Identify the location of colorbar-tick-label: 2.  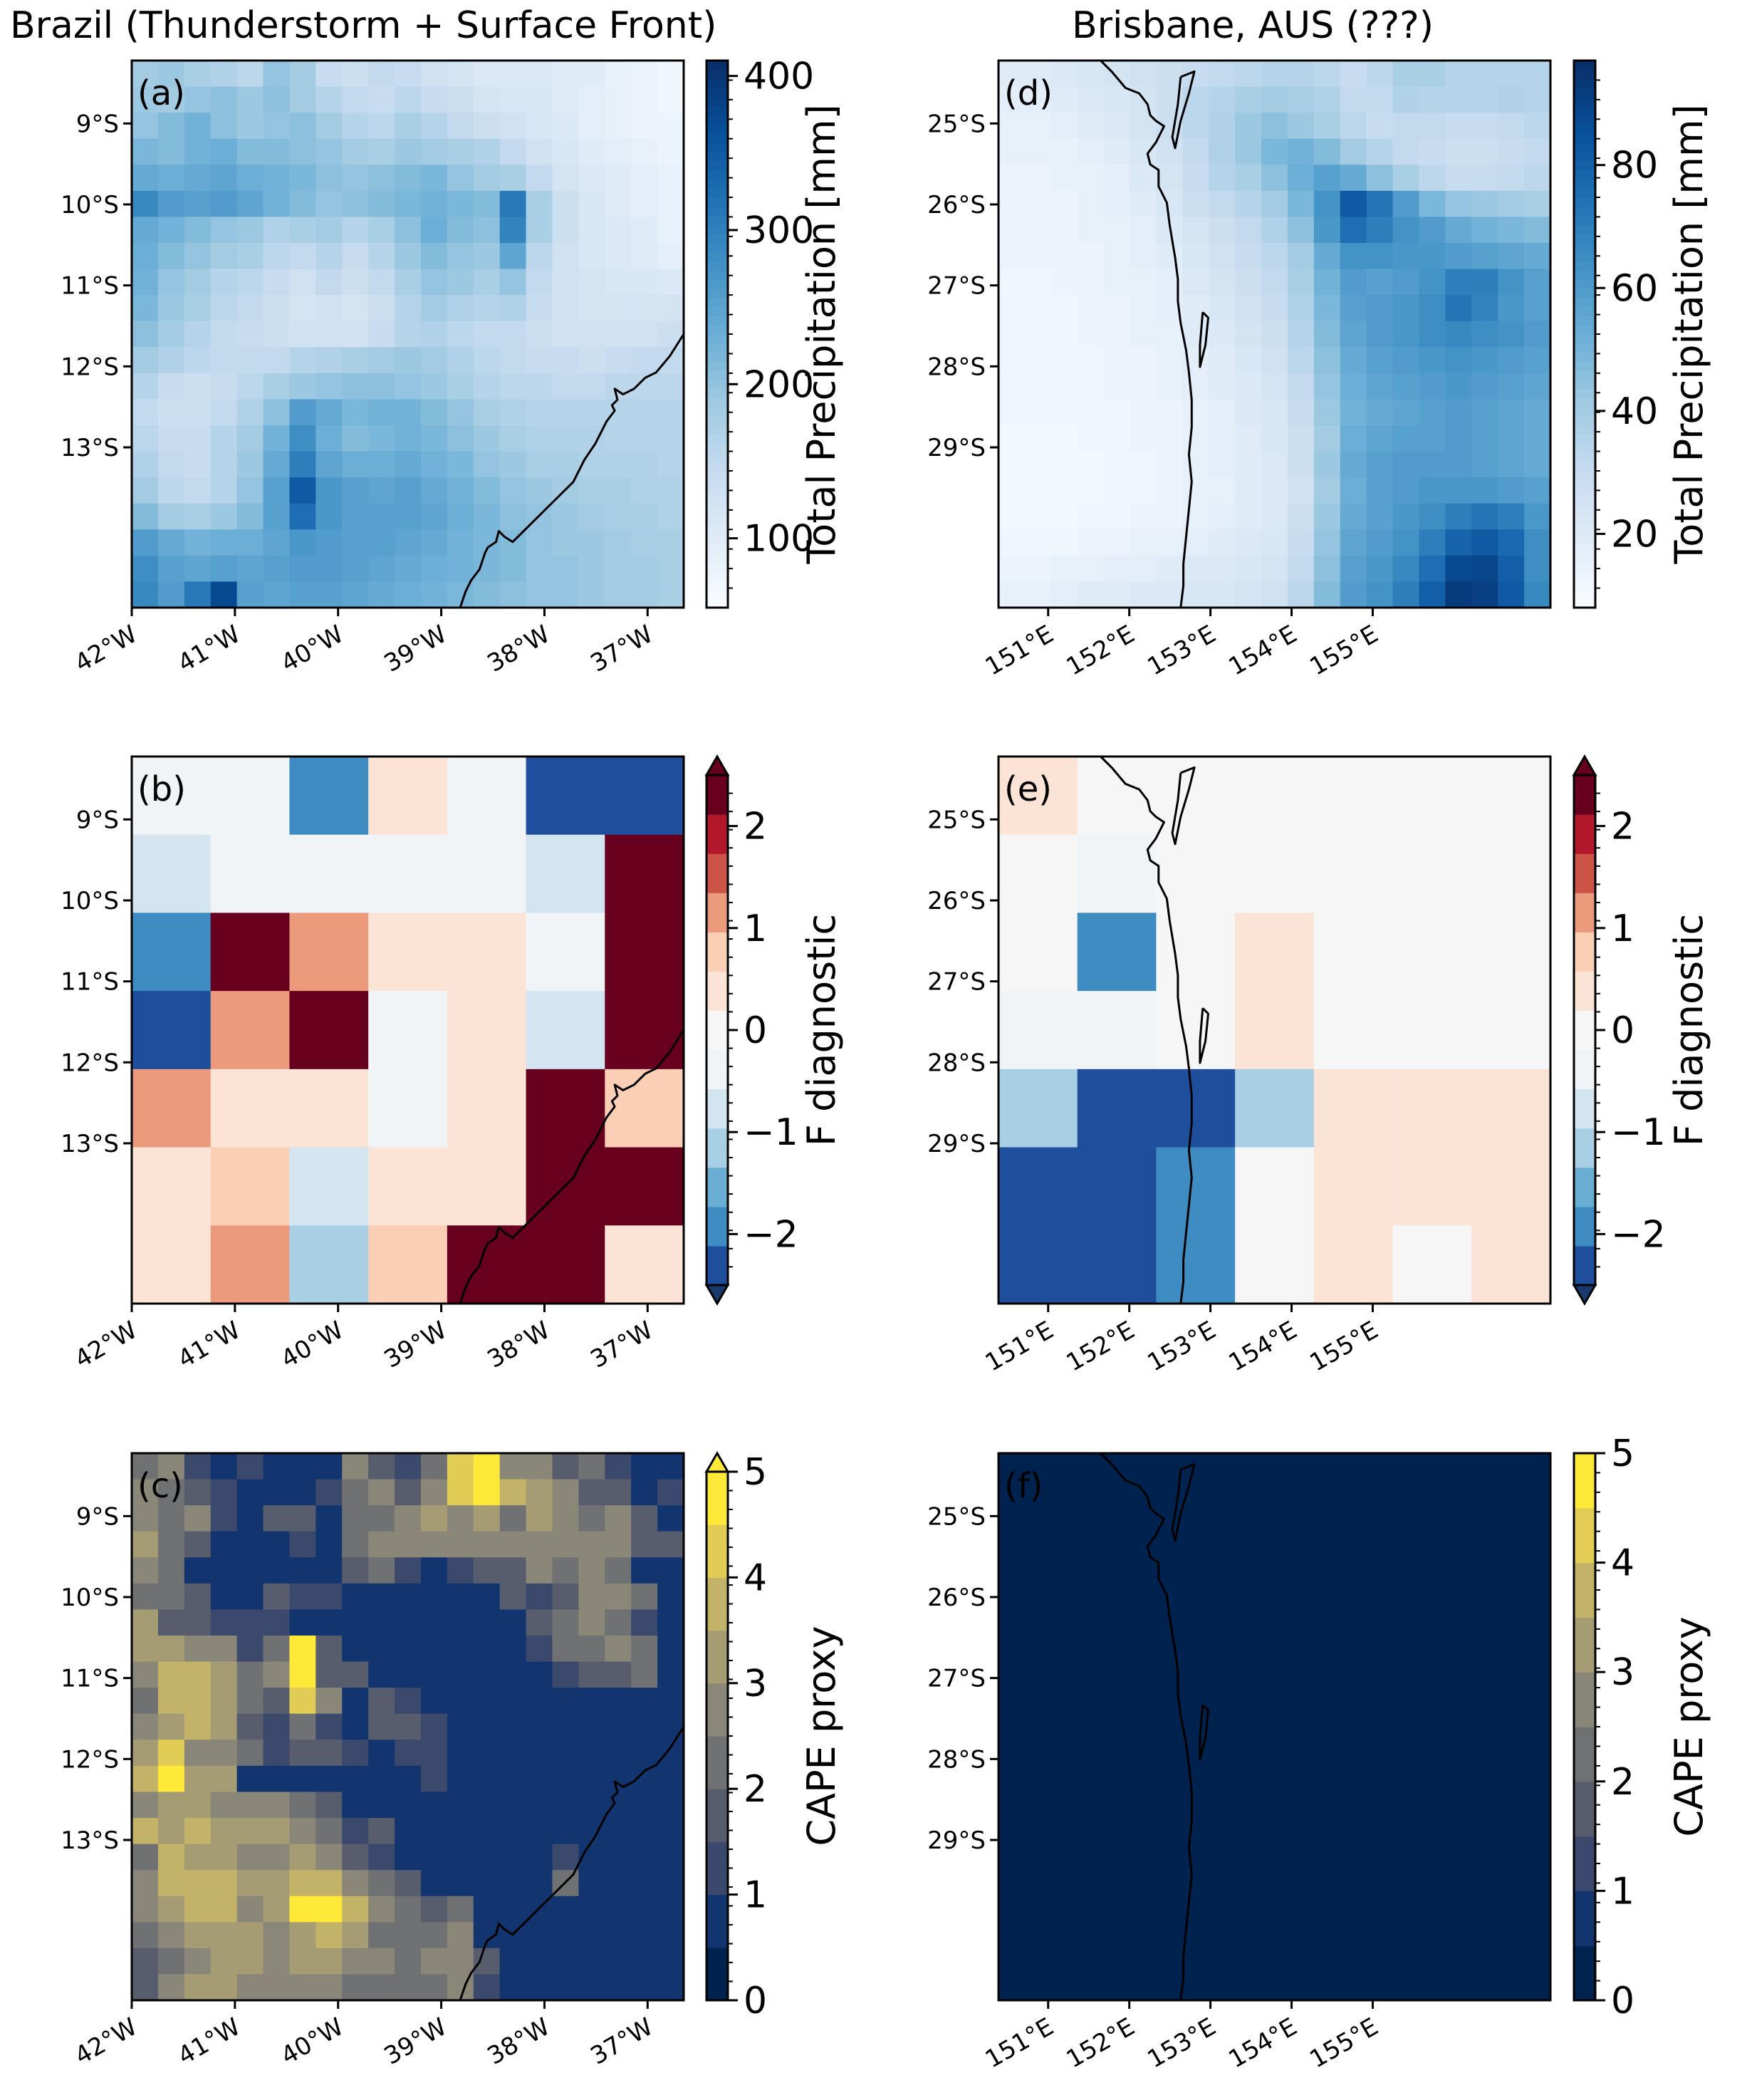
(755, 827).